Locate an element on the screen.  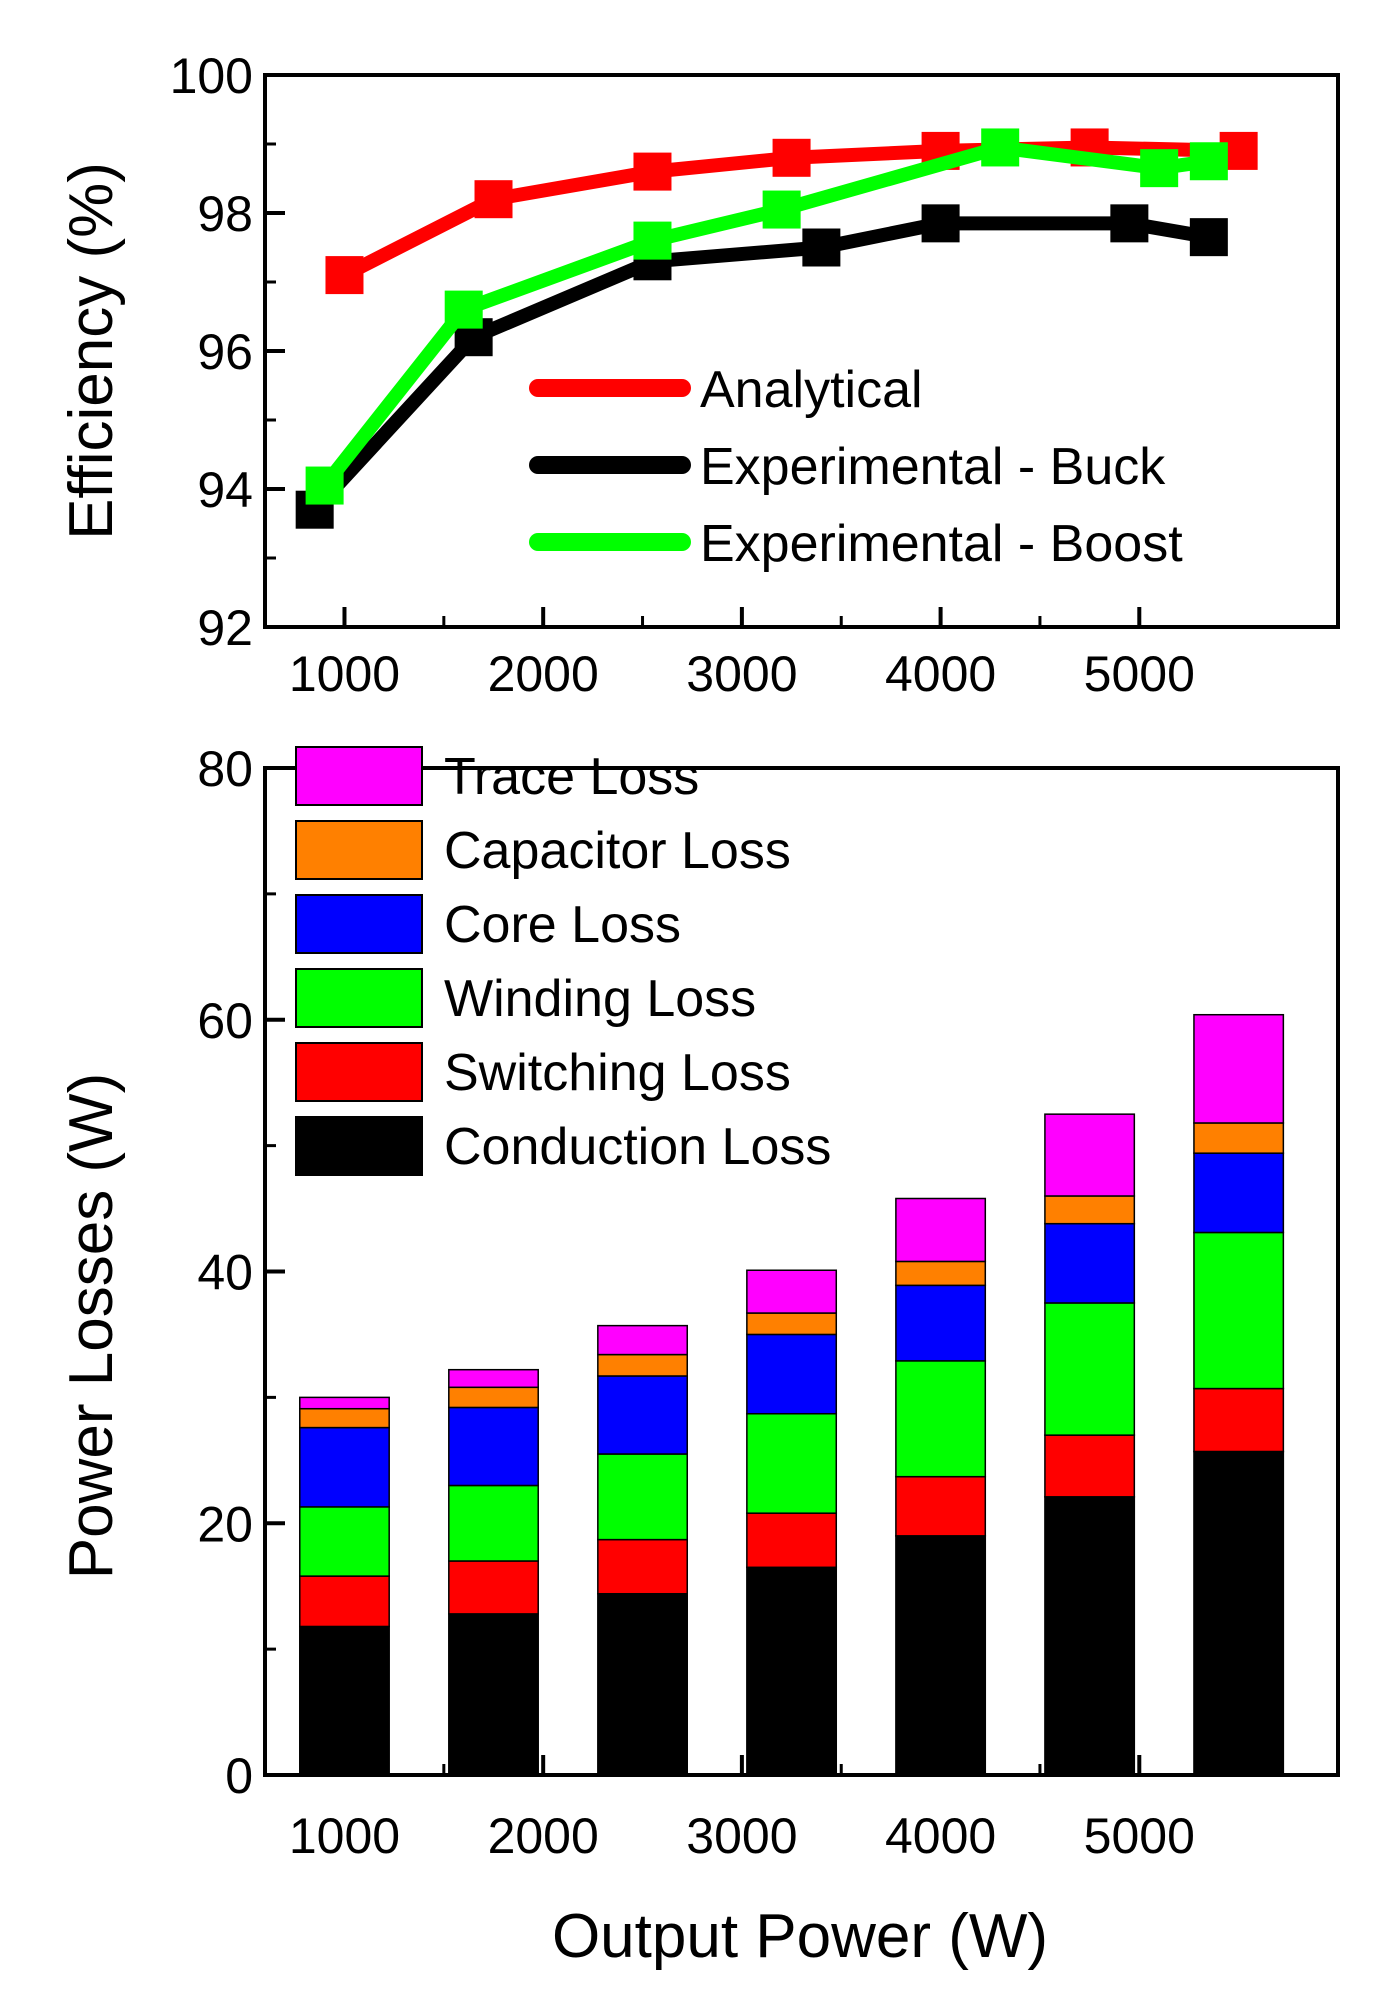
efficiency-x-tick-label: 5000 is located at coordinates (1139, 674).